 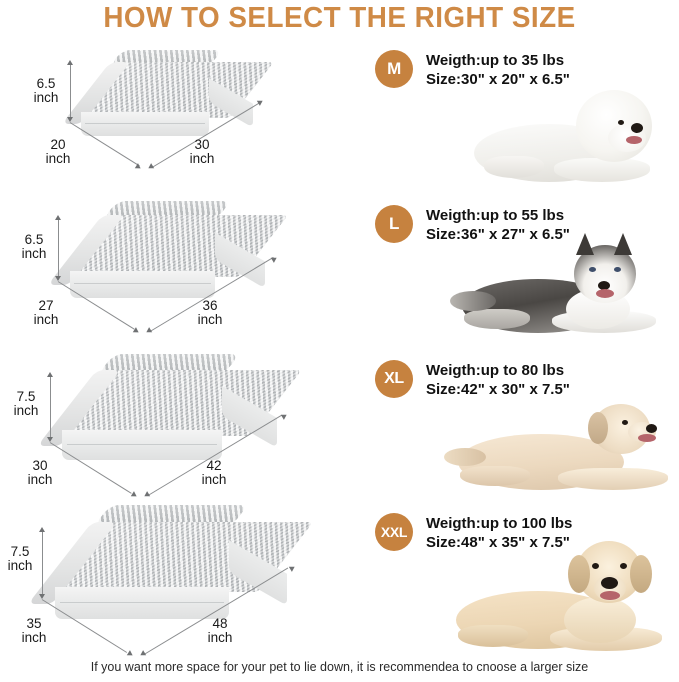 What do you see at coordinates (559, 448) in the screenshot?
I see `dog-photo-golden-retriever` at bounding box center [559, 448].